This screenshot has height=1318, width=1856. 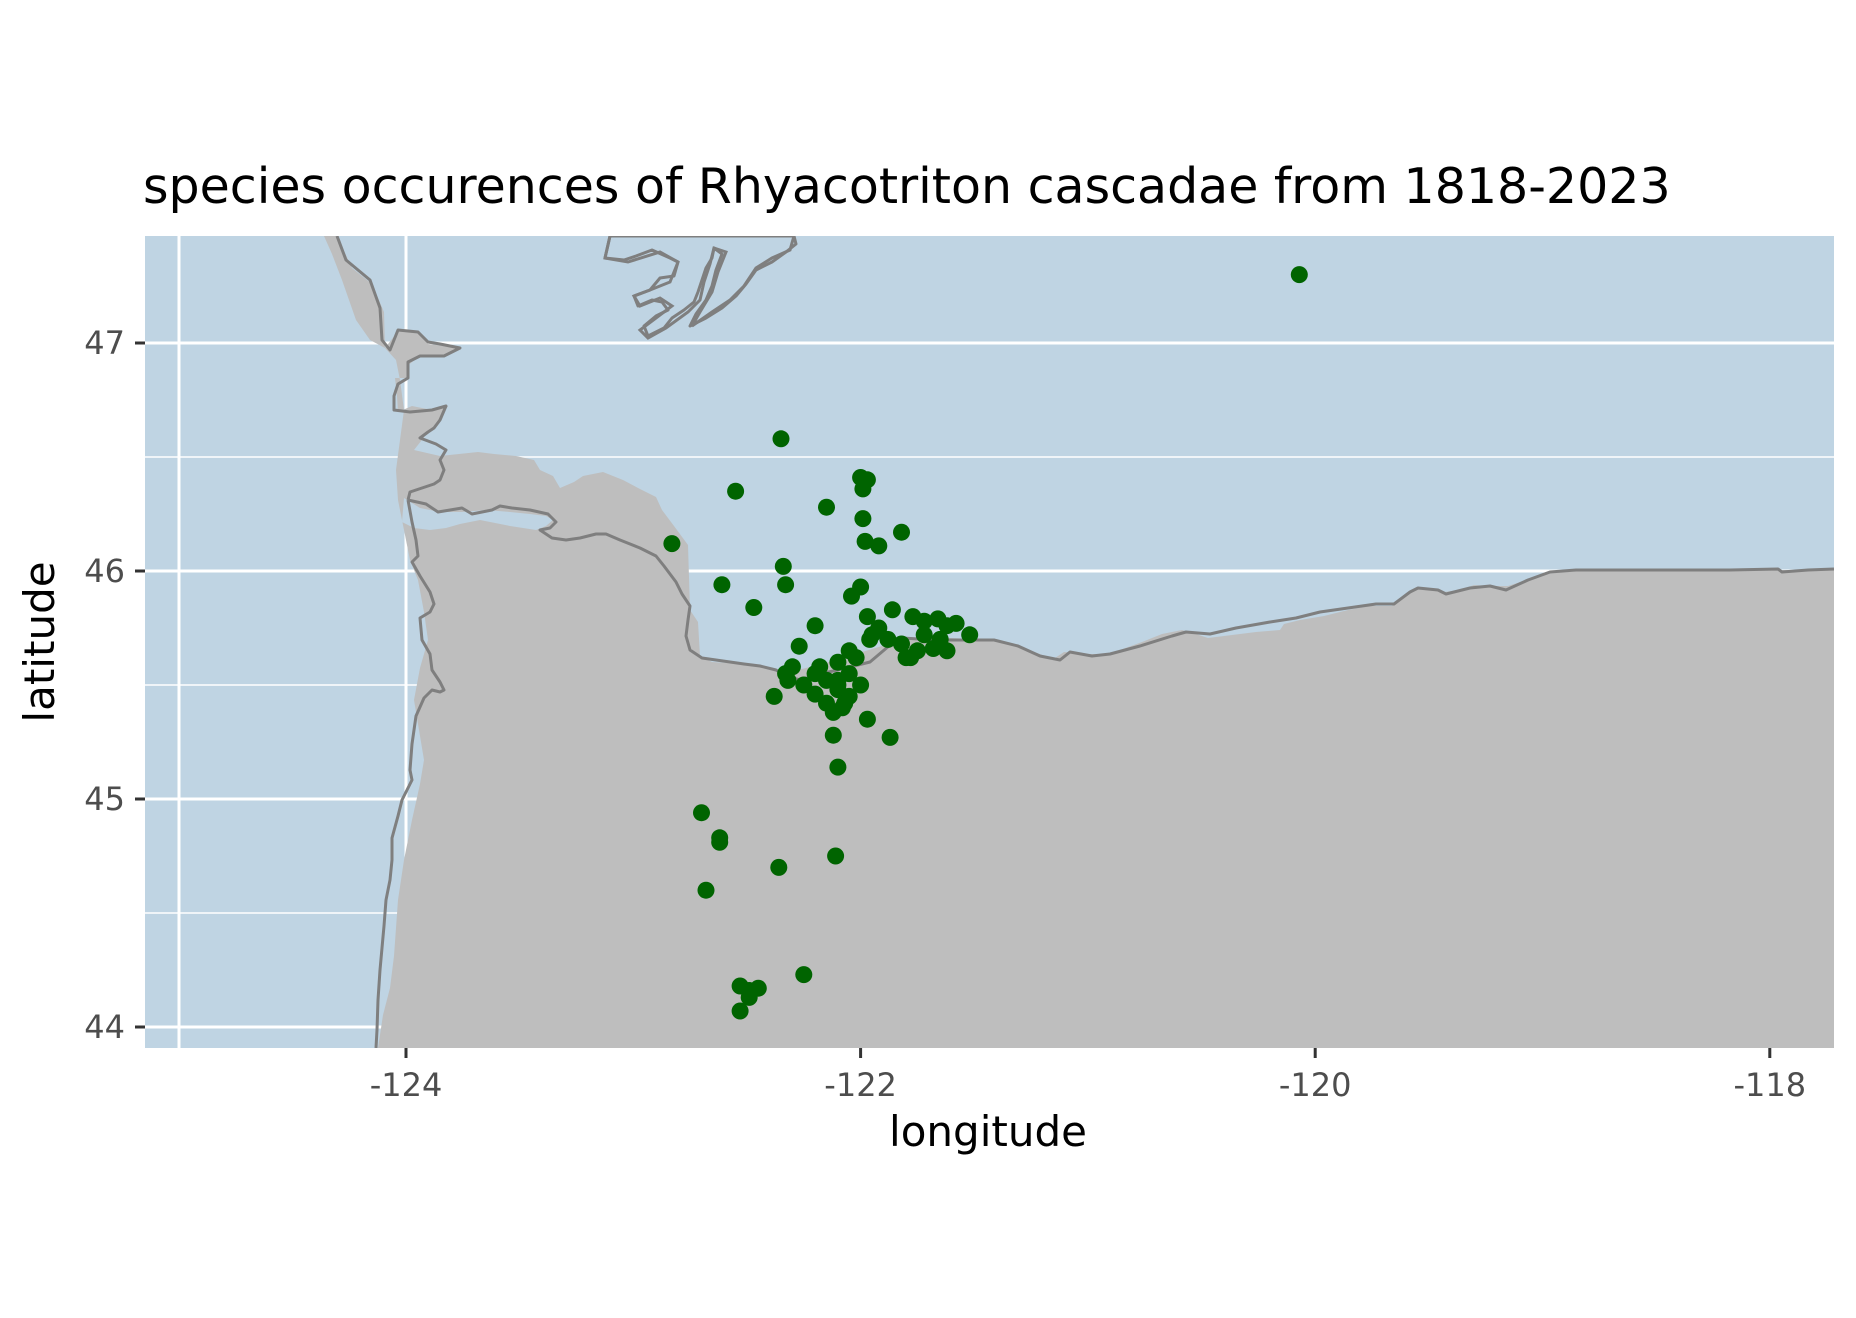 What do you see at coordinates (860, 1085) in the screenshot?
I see `x-tick-label: -122` at bounding box center [860, 1085].